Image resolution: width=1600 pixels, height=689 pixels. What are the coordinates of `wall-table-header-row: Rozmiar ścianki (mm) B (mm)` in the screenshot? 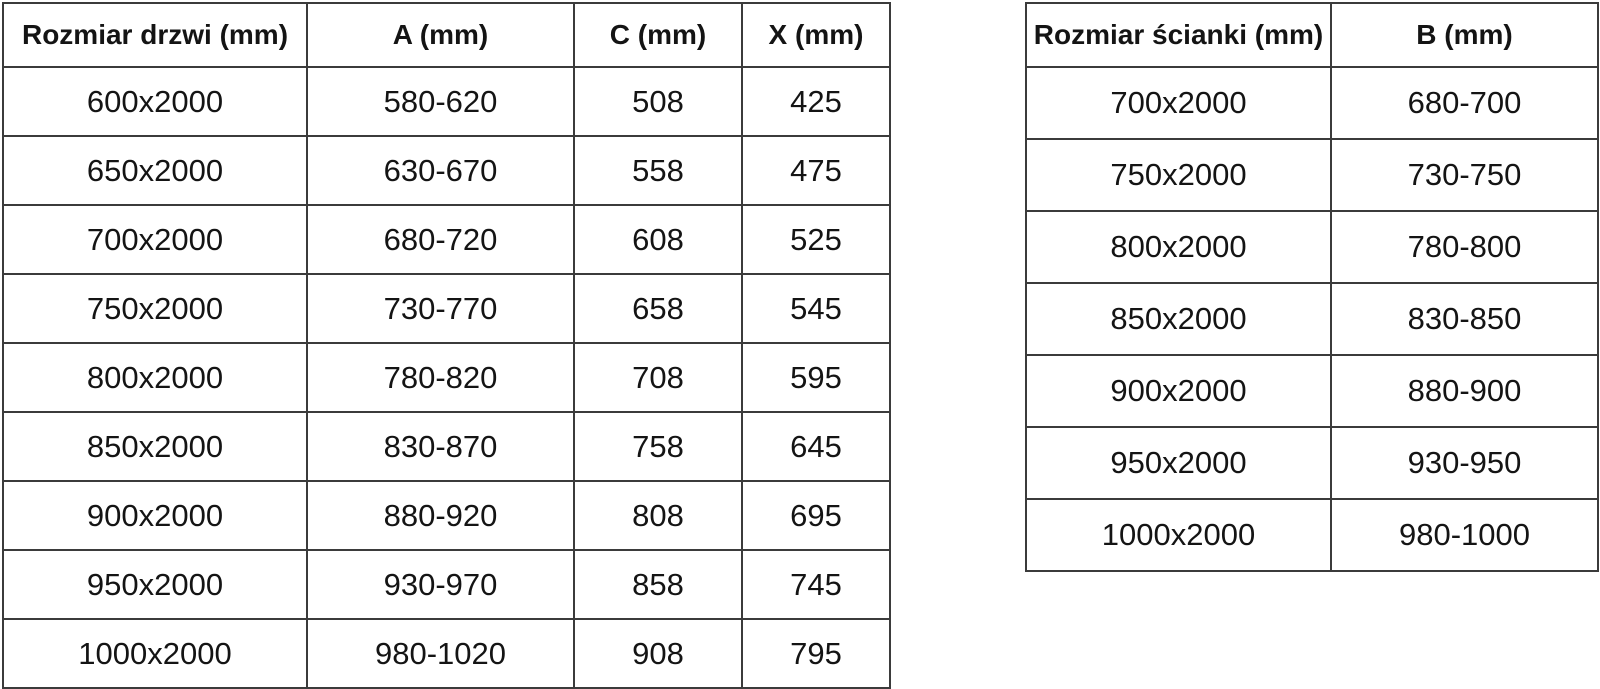 It's located at (1312, 35).